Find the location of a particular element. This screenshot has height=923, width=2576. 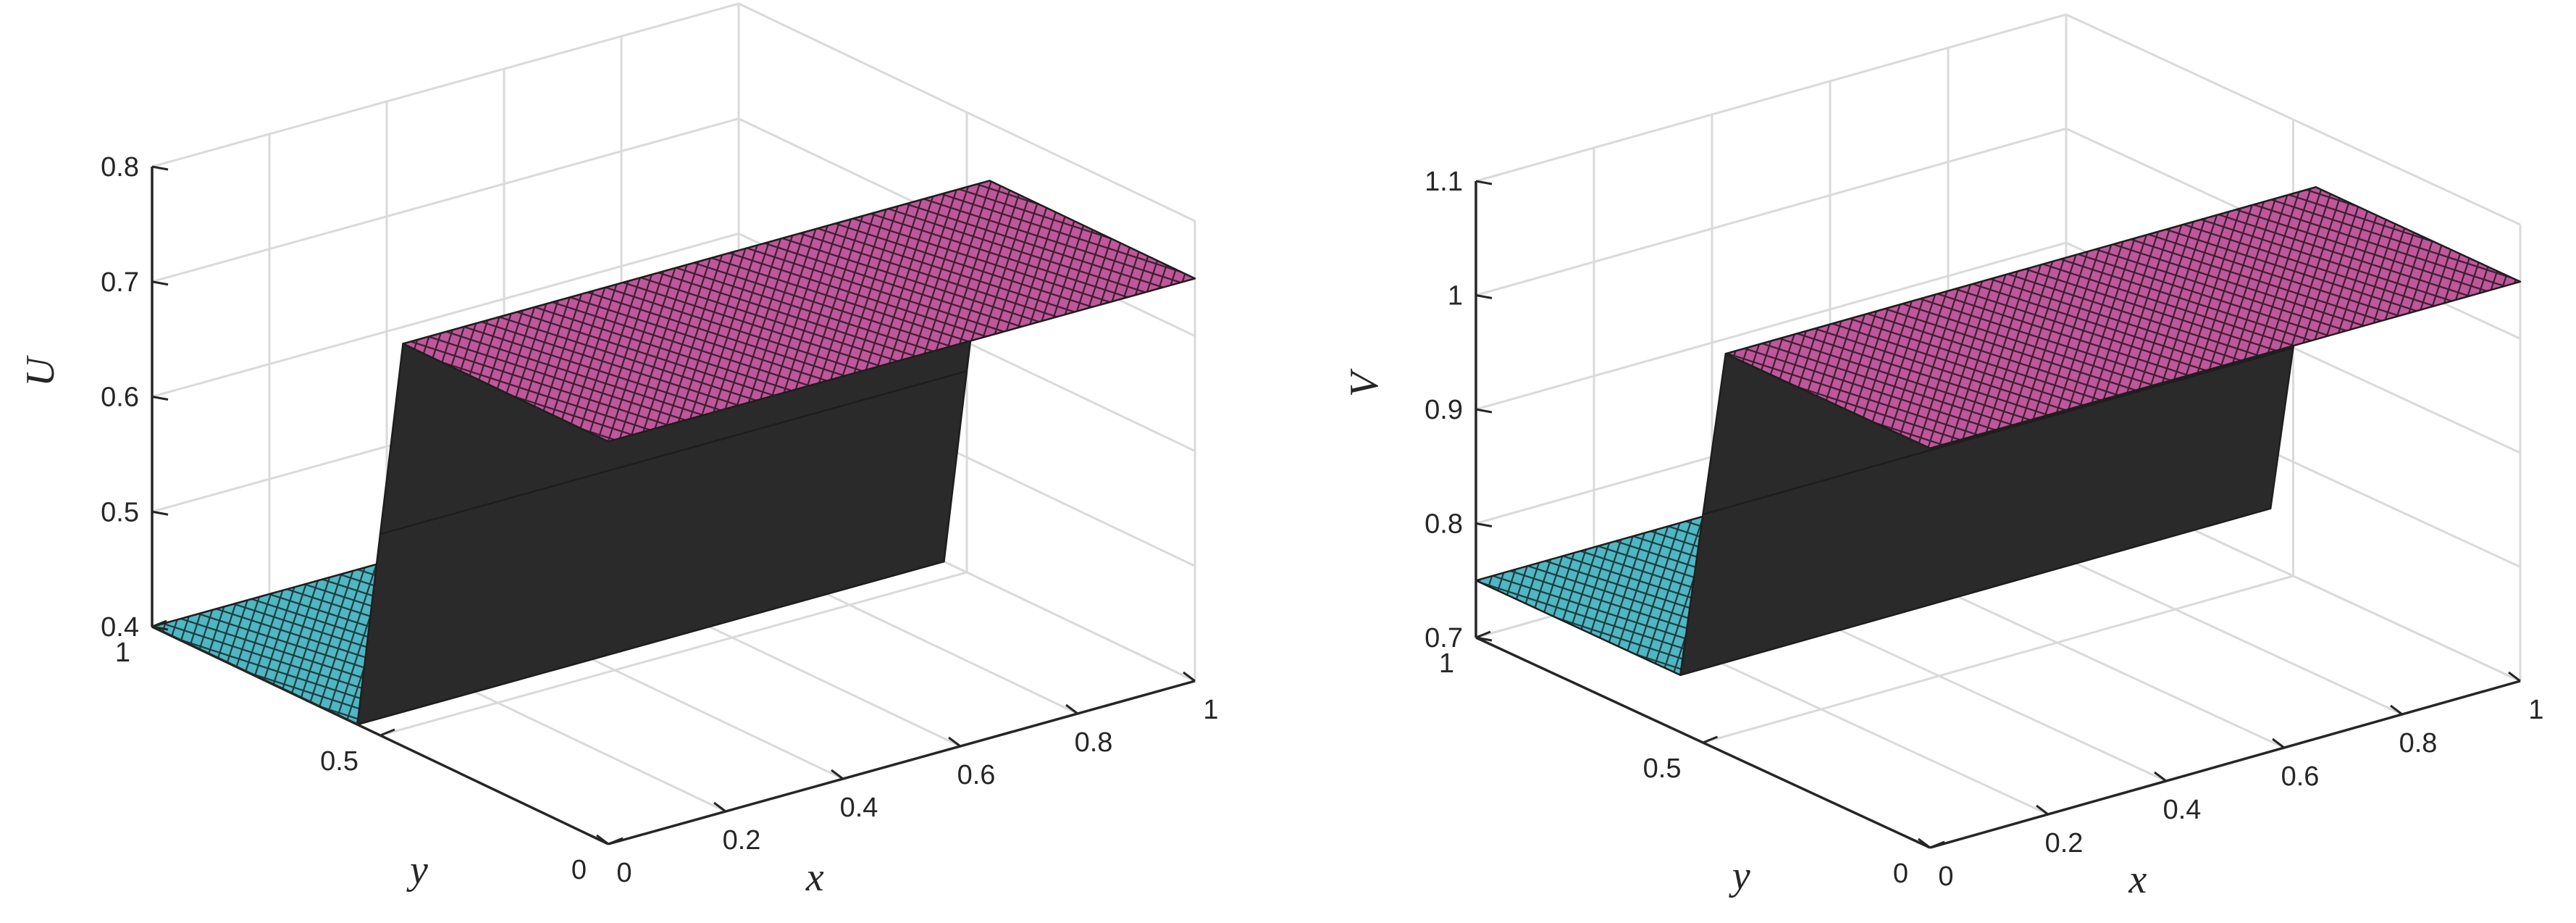

z-tick-label: 0.5 is located at coordinates (120, 512).